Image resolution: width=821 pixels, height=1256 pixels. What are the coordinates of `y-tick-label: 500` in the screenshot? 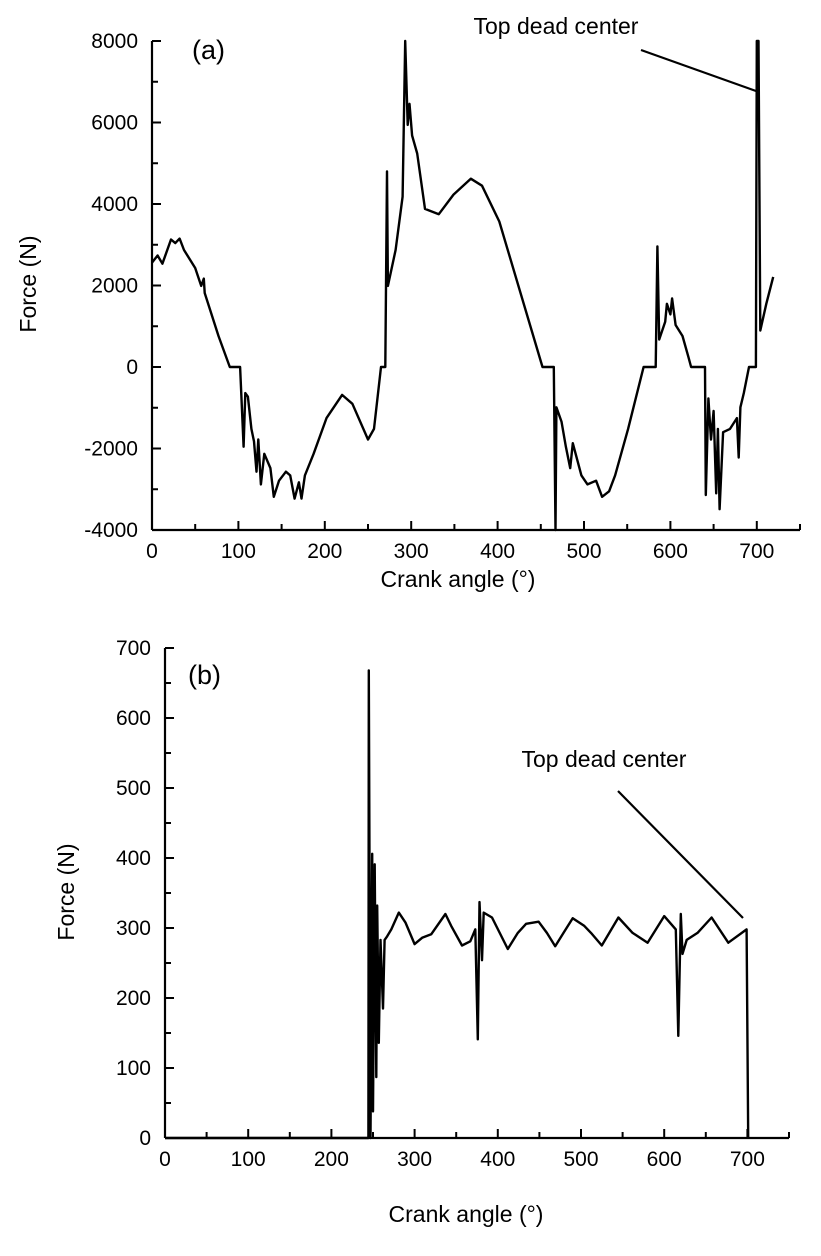 It's located at (133, 788).